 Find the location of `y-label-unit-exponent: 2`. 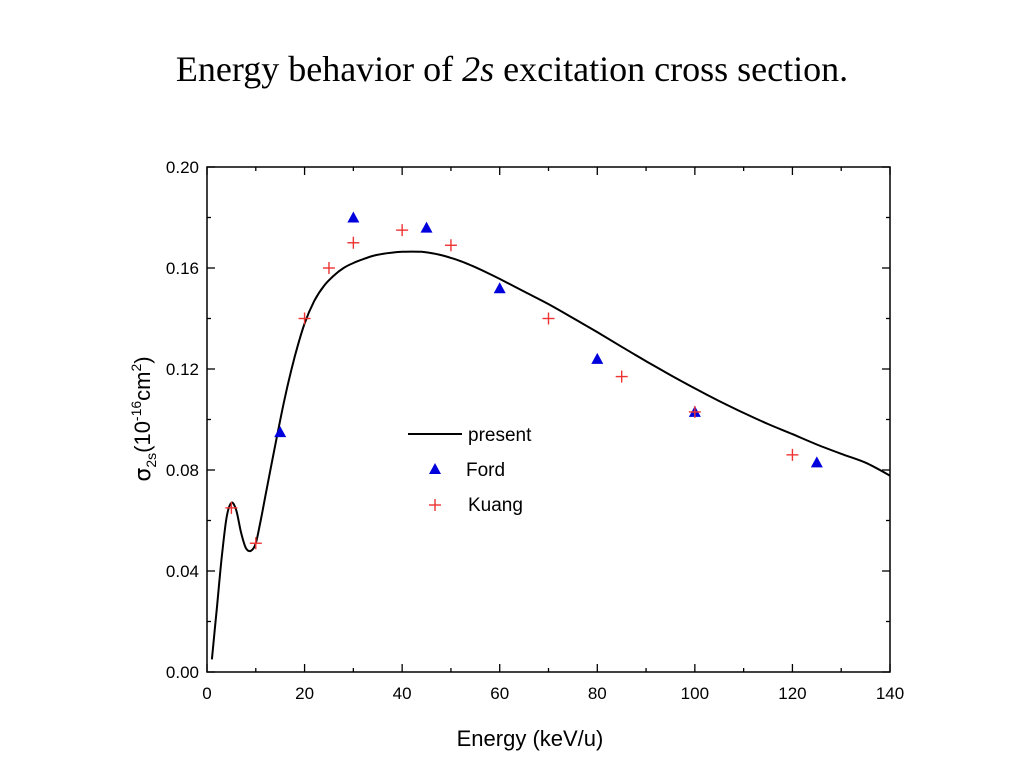

y-label-unit-exponent: 2 is located at coordinates (136, 368).